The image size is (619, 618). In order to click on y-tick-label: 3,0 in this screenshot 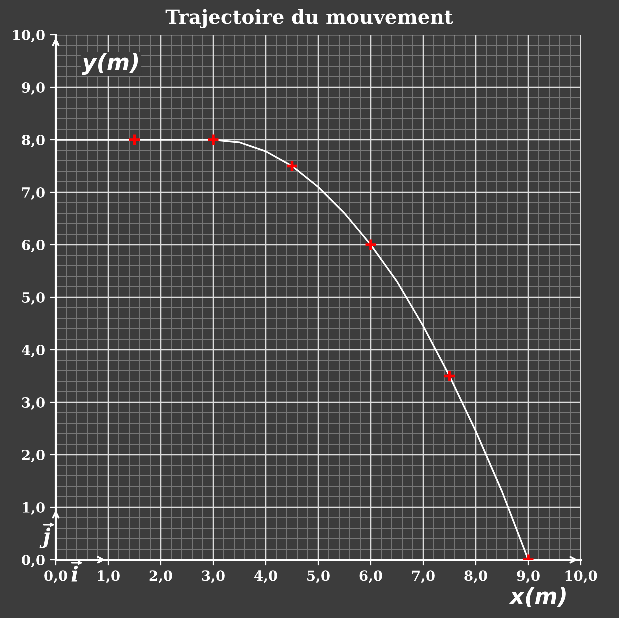, I will do `click(33, 403)`.